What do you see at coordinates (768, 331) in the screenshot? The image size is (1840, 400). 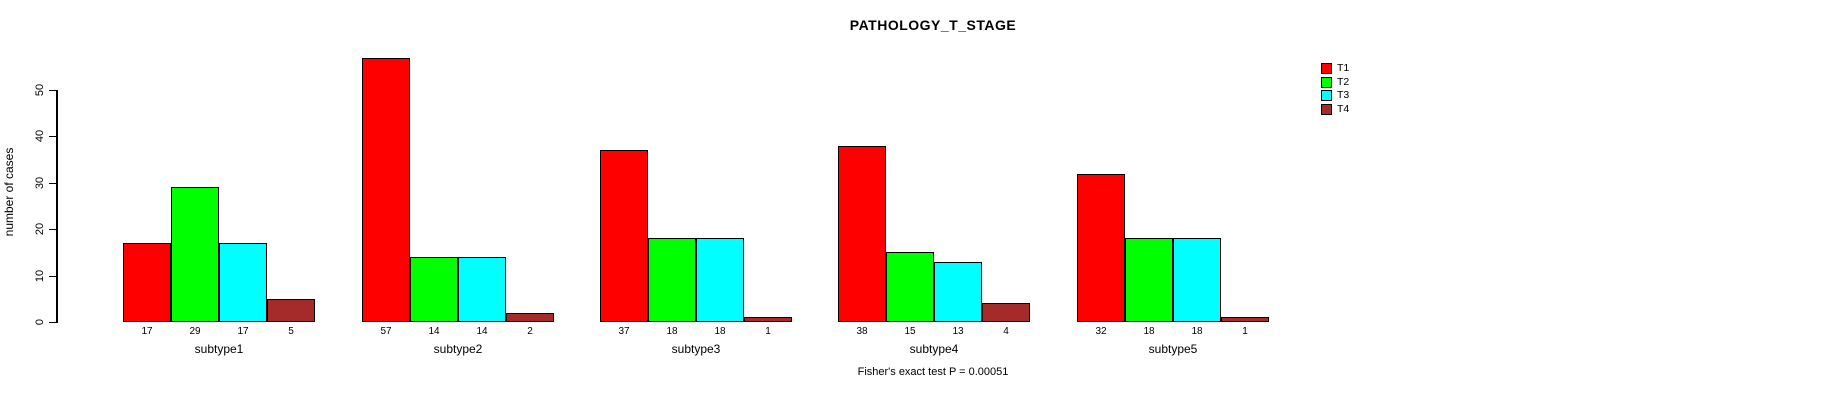 I see `bar-value-subtype3-T4: 1` at bounding box center [768, 331].